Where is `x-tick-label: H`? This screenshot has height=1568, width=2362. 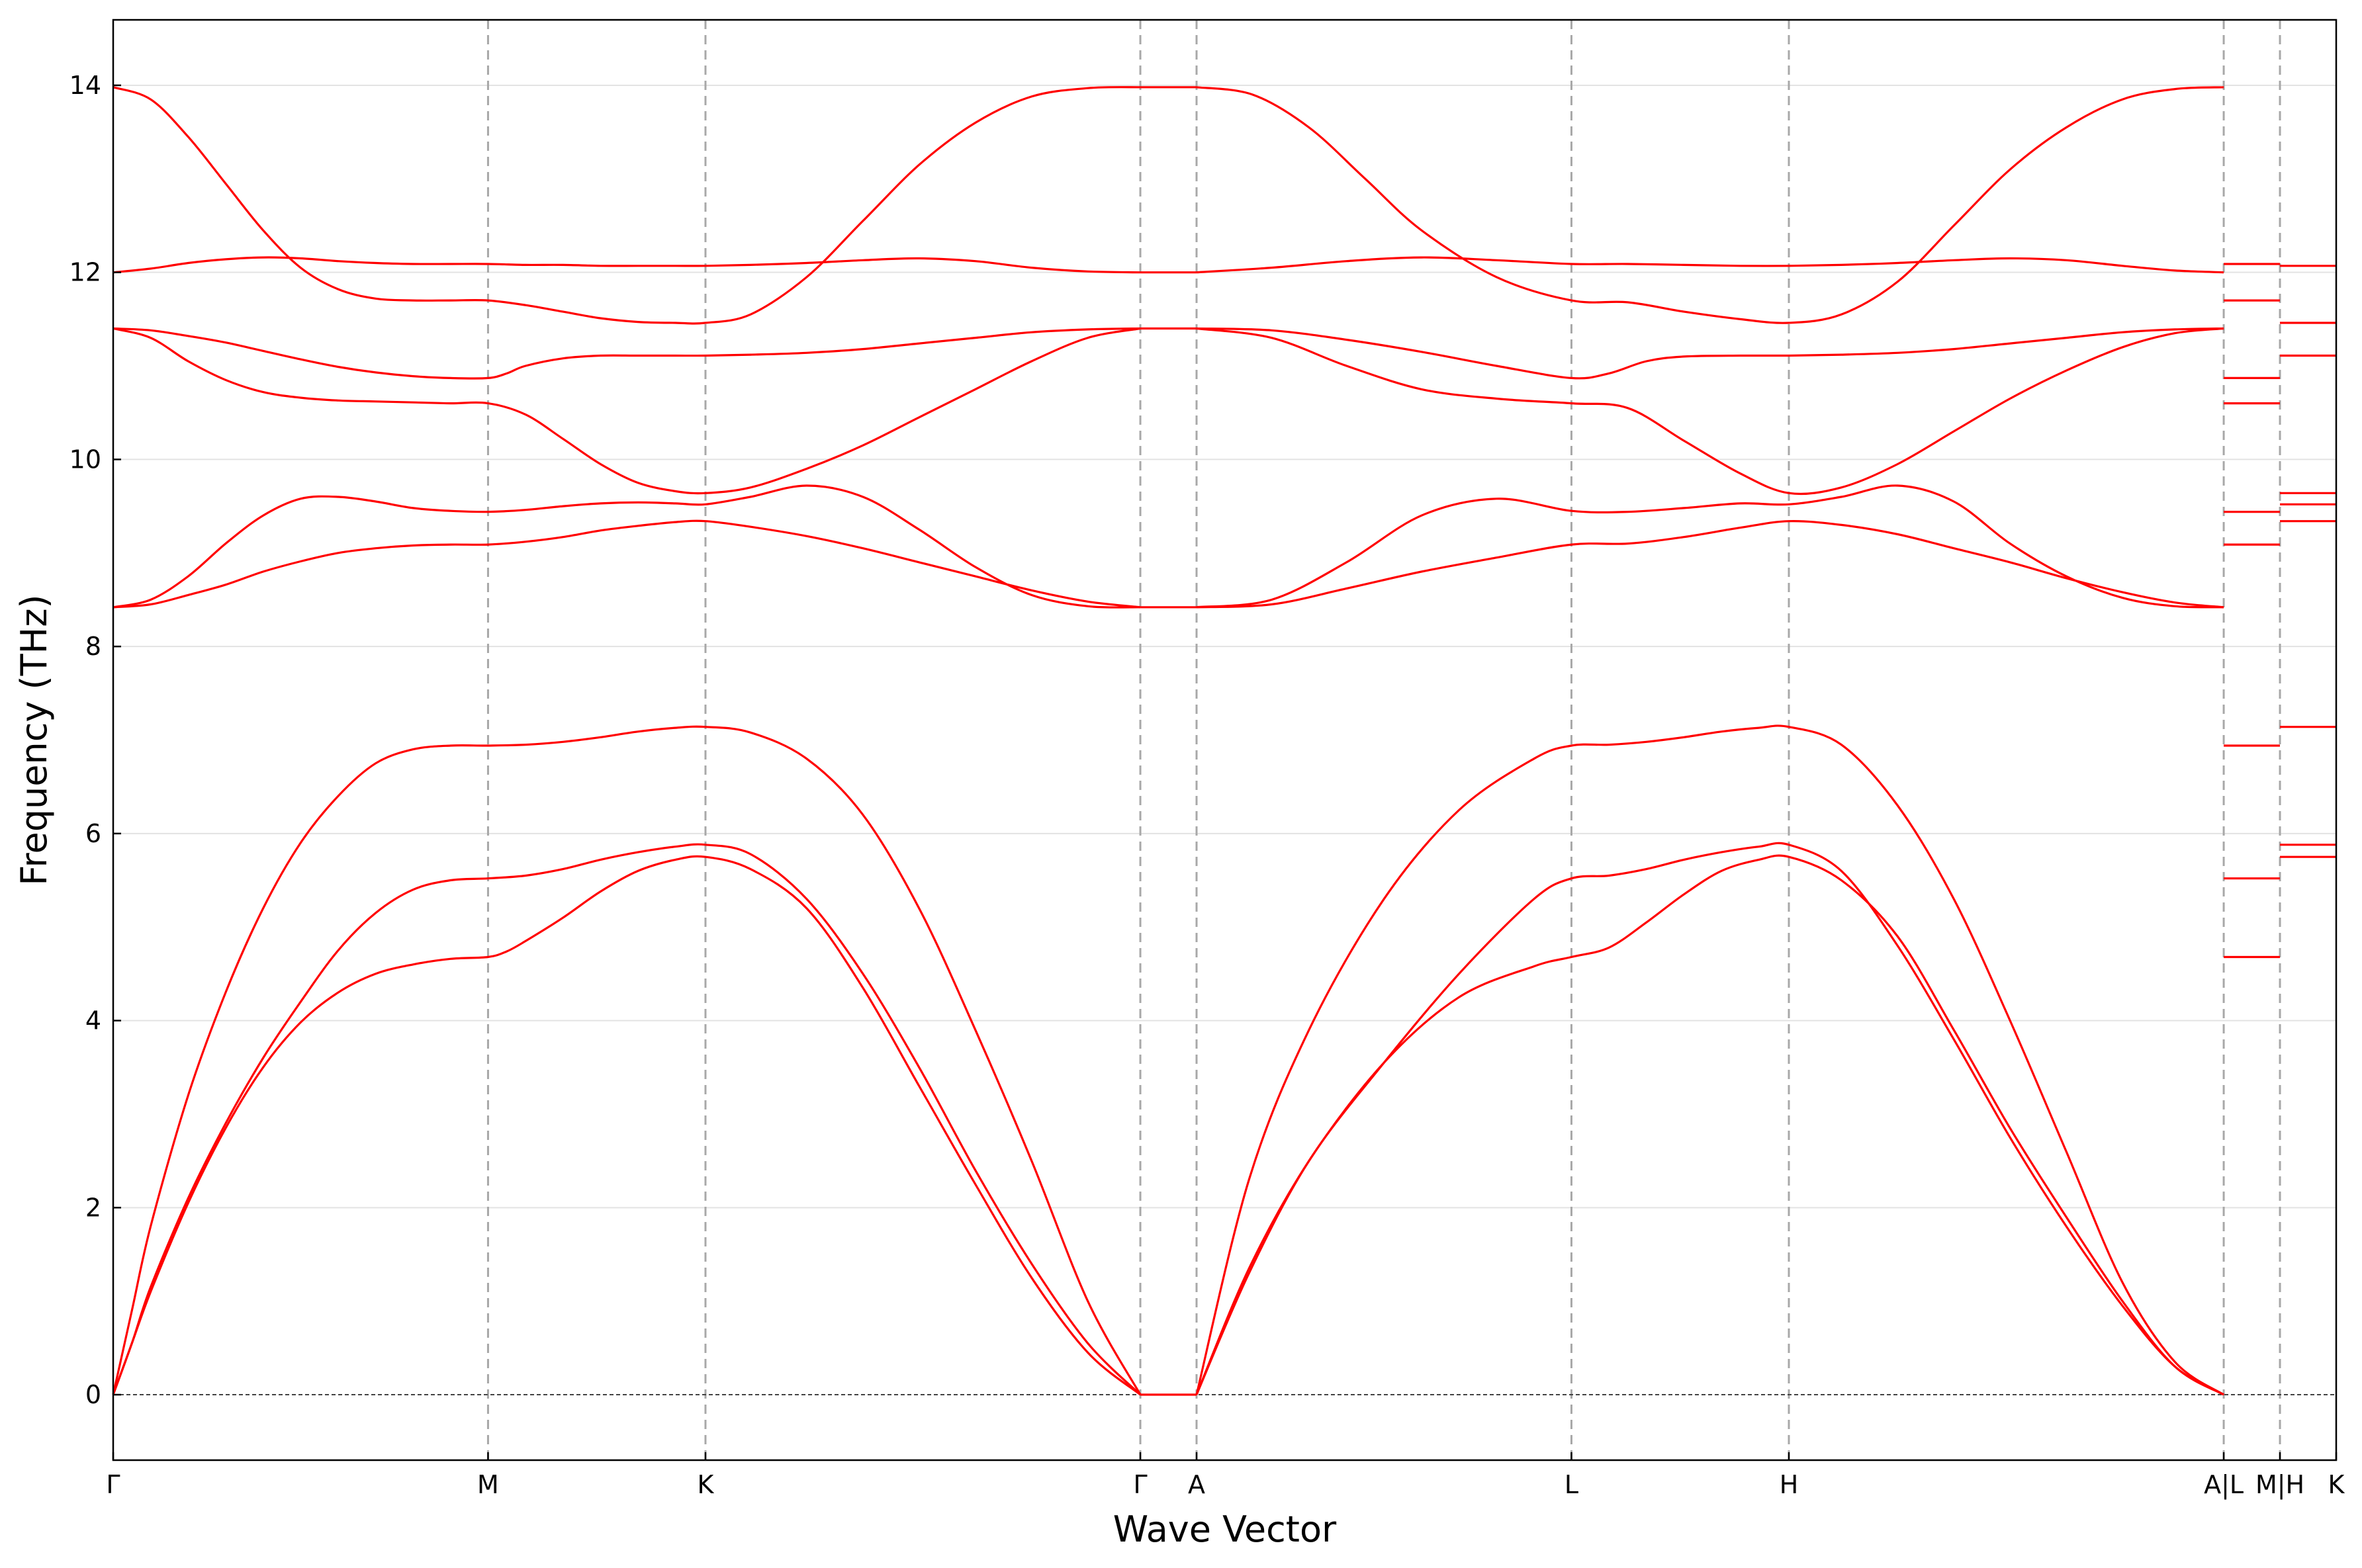
x-tick-label: H is located at coordinates (1789, 1485).